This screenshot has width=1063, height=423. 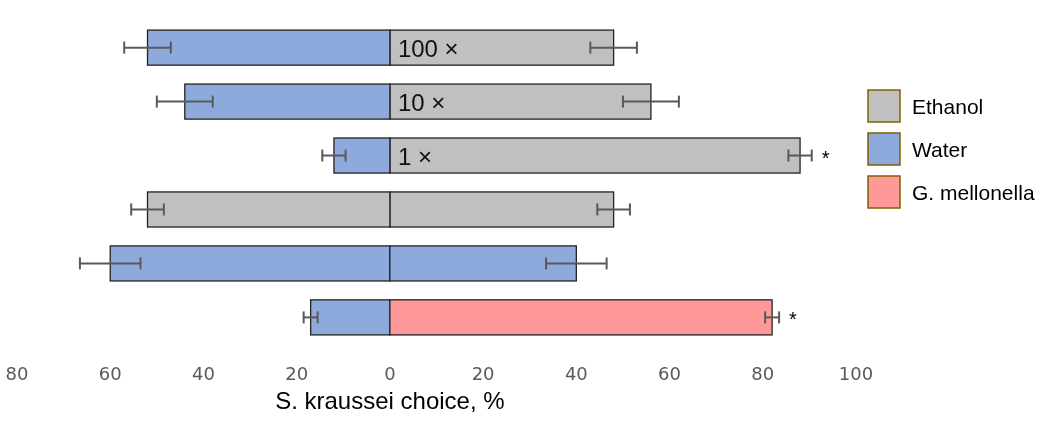 What do you see at coordinates (940, 149) in the screenshot?
I see `legend-label: Water` at bounding box center [940, 149].